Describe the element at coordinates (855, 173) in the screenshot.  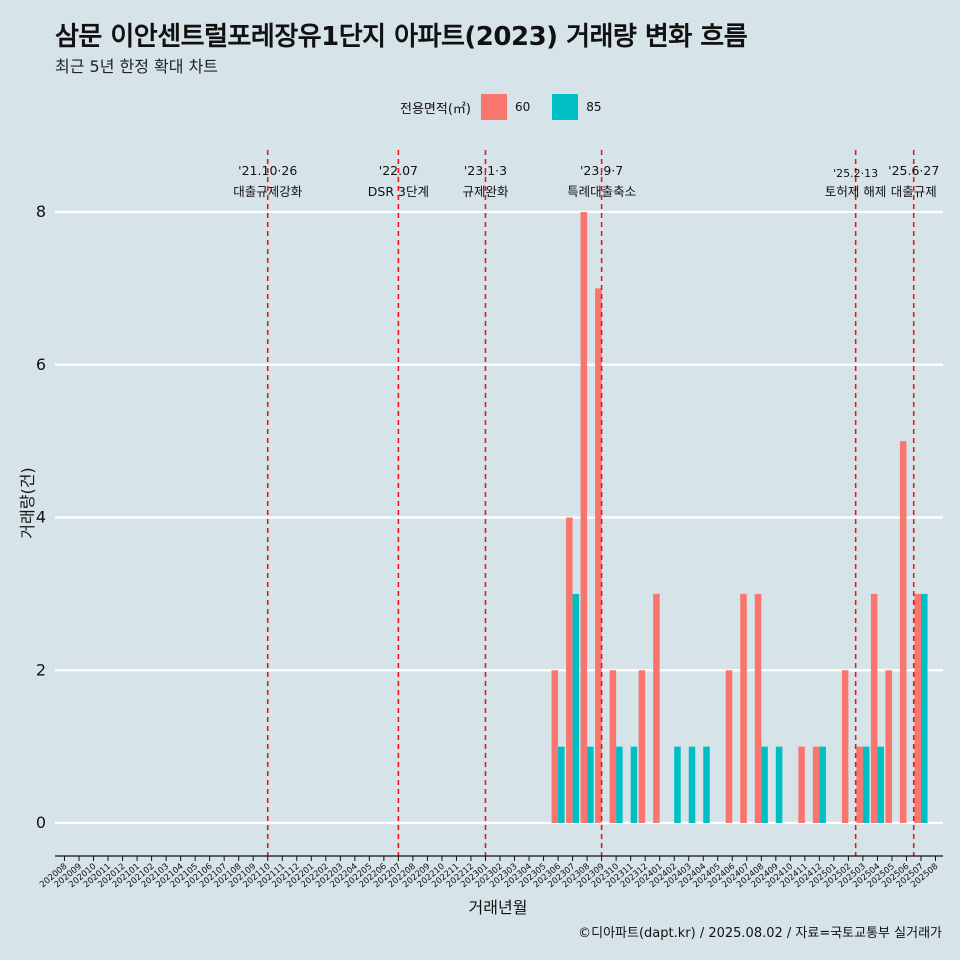
I see `event-date-4: '25.2·13` at that location.